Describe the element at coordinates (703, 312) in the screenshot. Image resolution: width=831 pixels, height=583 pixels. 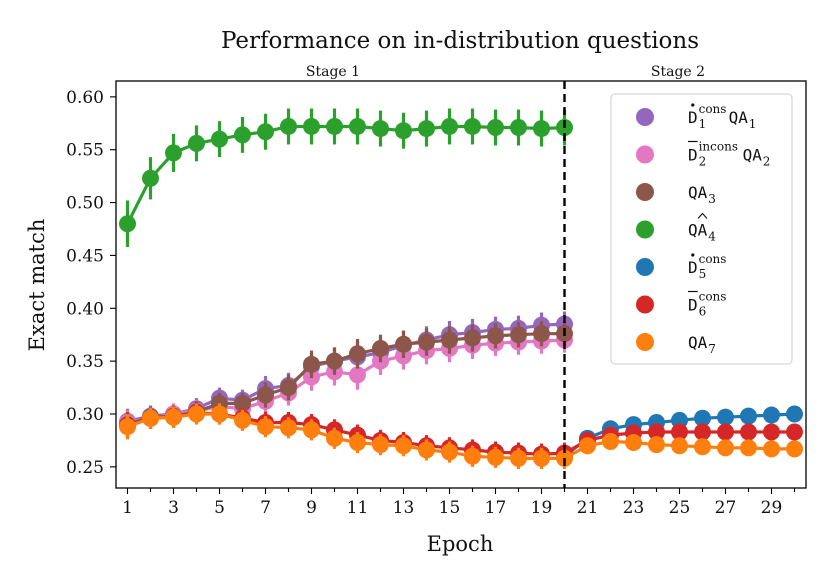
I see `legend-subscript: 6` at that location.